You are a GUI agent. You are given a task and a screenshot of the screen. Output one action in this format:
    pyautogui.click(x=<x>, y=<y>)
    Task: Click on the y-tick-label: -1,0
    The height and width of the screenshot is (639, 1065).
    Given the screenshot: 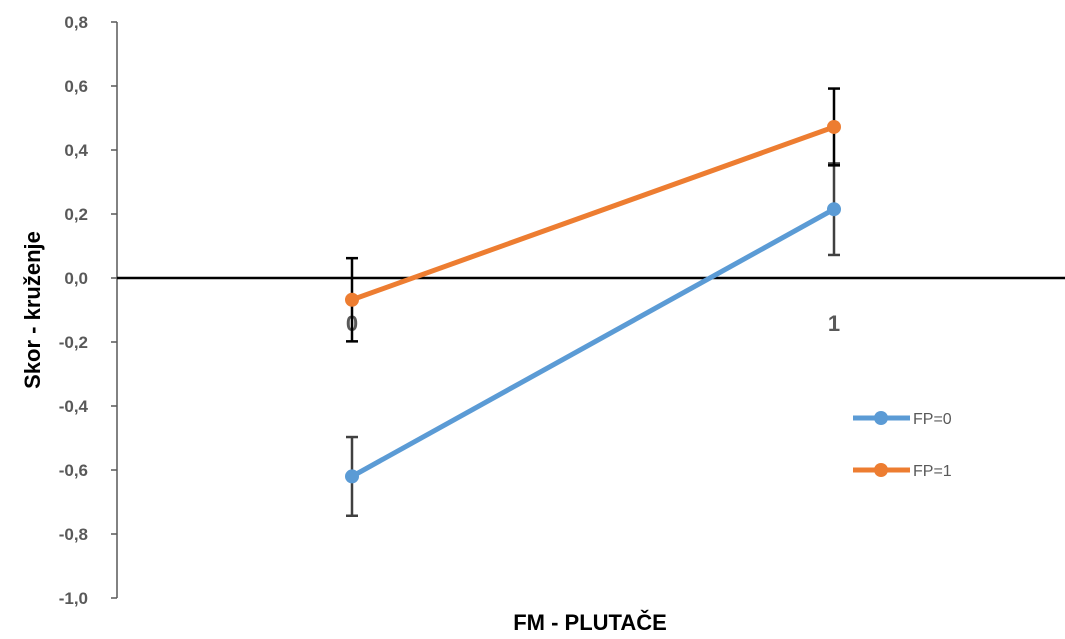 What is the action you would take?
    pyautogui.click(x=73, y=598)
    